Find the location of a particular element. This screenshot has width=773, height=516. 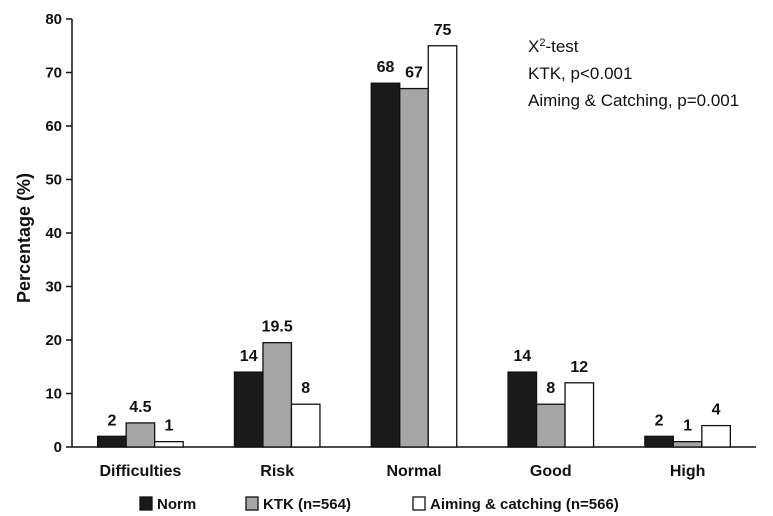

data-label: 67 is located at coordinates (414, 73).